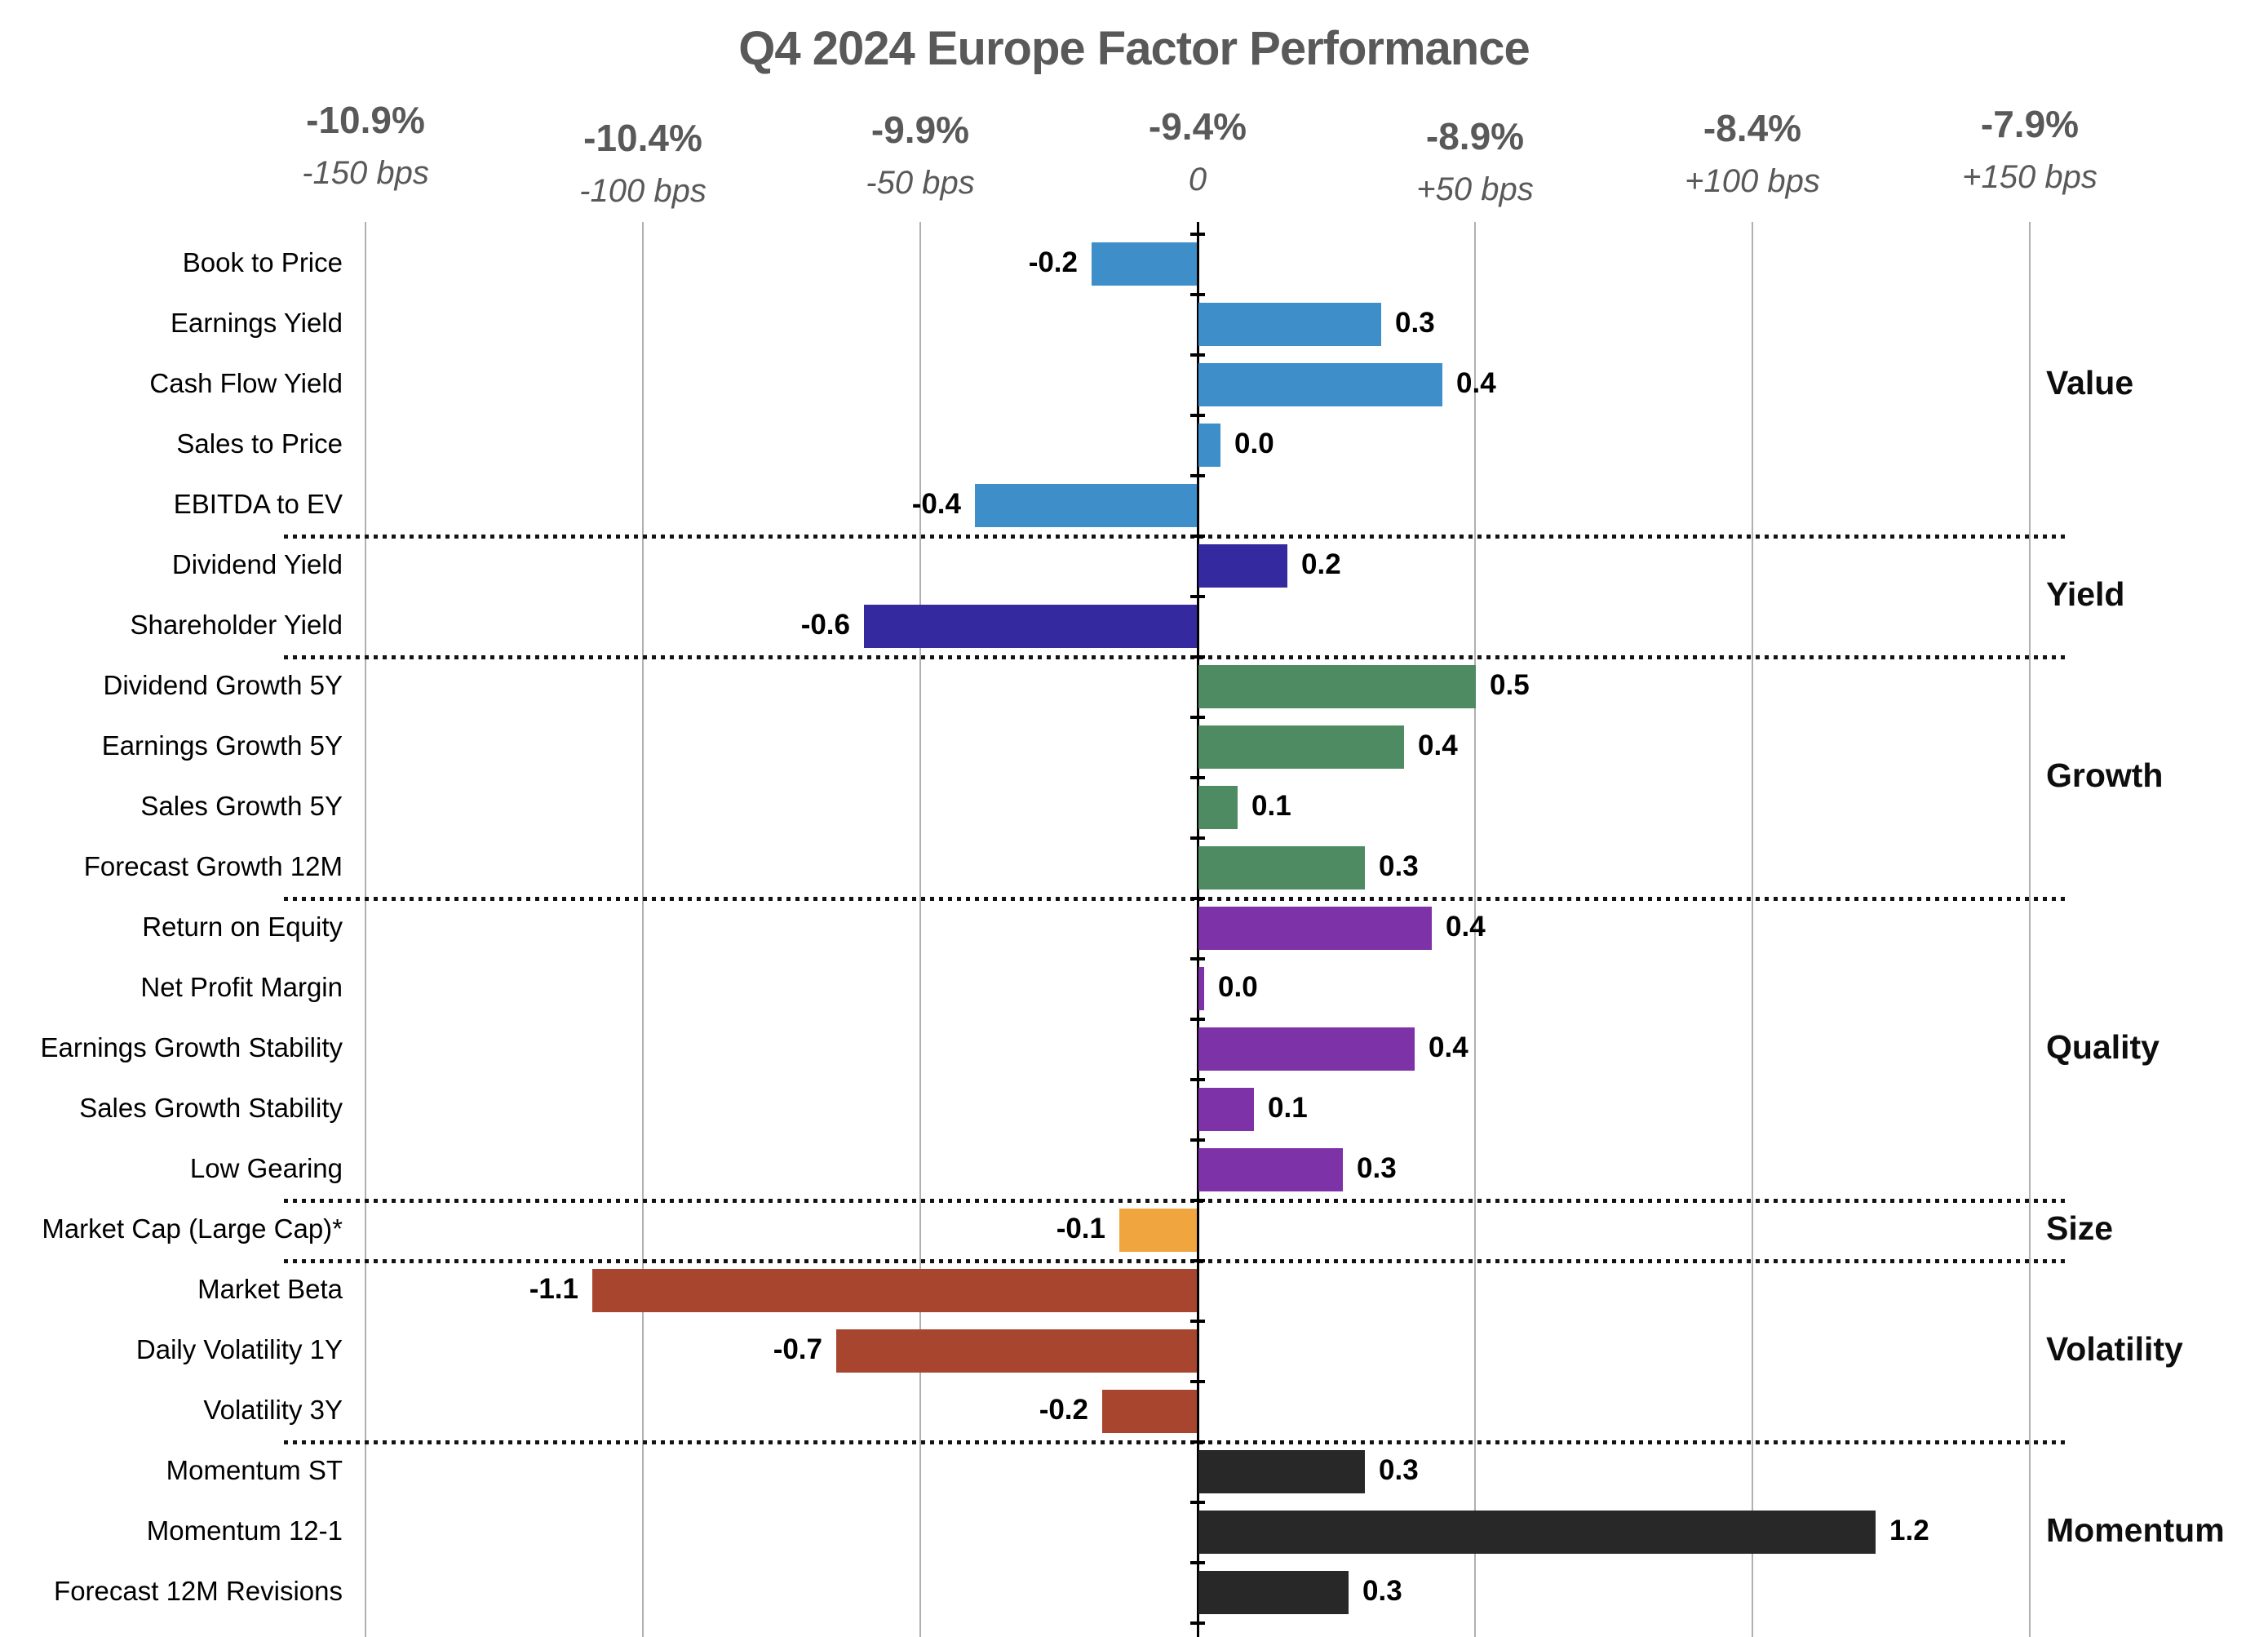  Describe the element at coordinates (1197, 179) in the screenshot. I see `axis-tick-label-bps: 0` at that location.